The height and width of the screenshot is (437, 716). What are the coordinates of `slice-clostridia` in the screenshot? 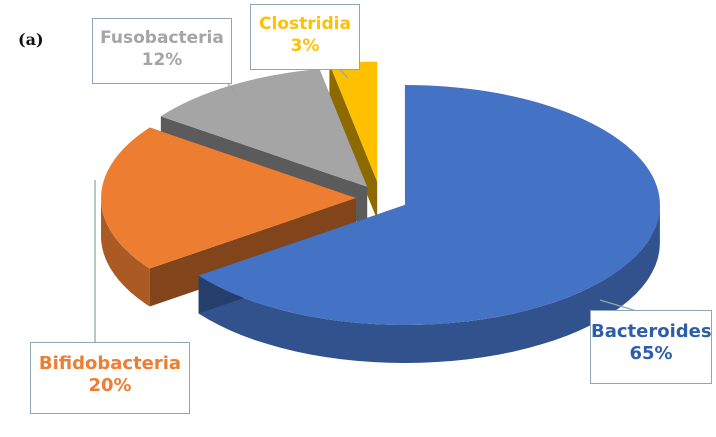 It's located at (353, 121).